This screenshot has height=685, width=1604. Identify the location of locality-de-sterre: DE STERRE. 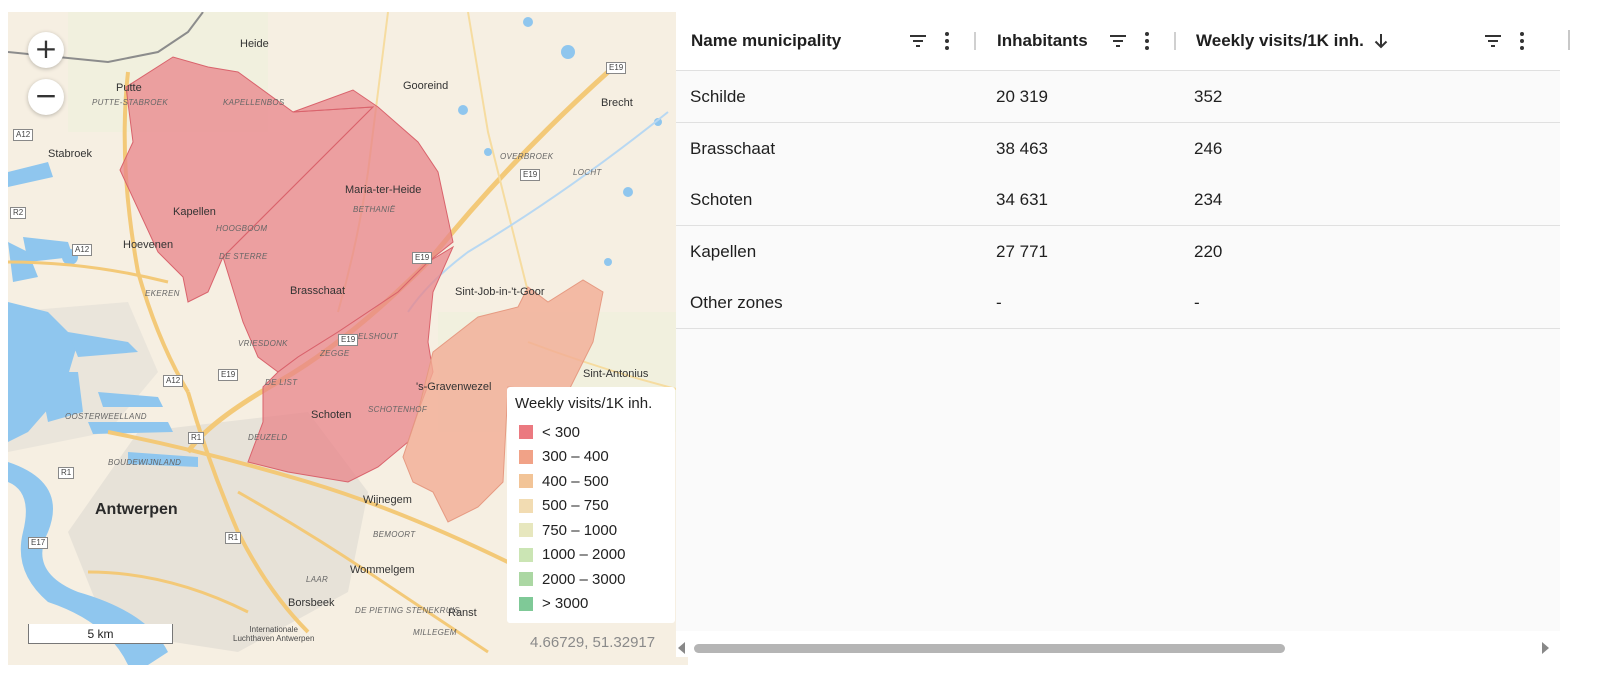
(243, 256).